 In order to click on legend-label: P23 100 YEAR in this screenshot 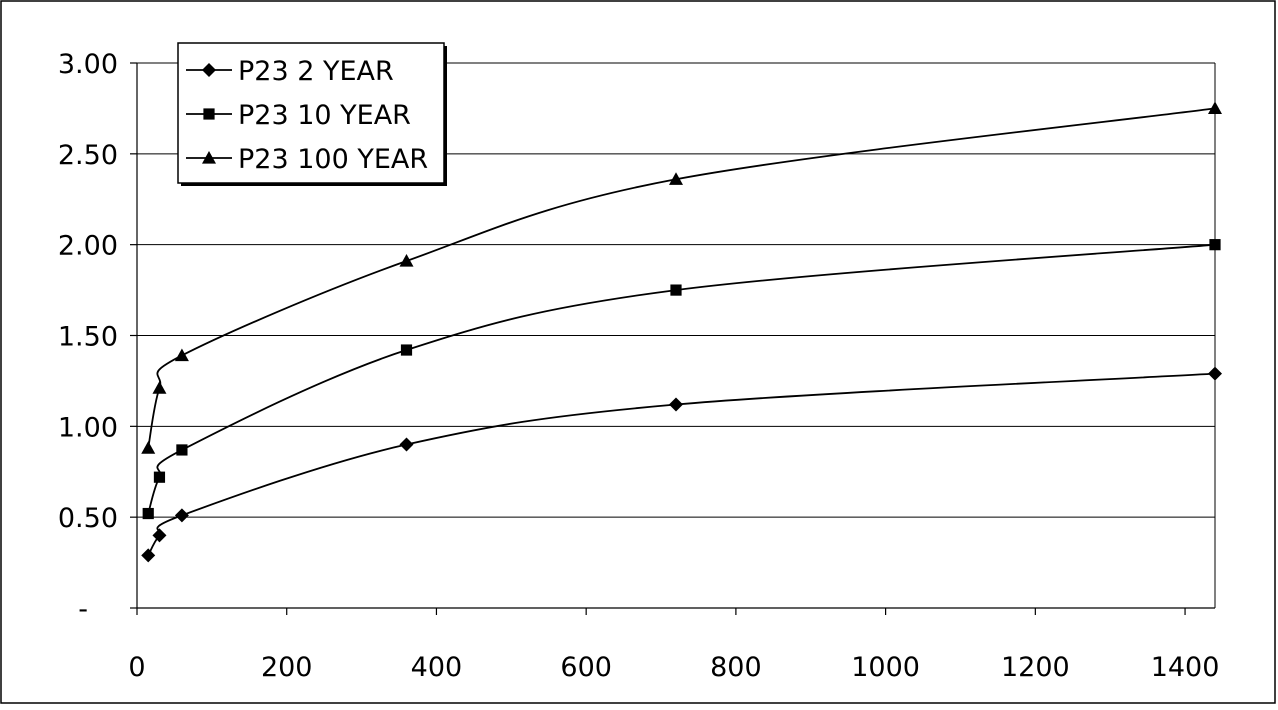, I will do `click(333, 159)`.